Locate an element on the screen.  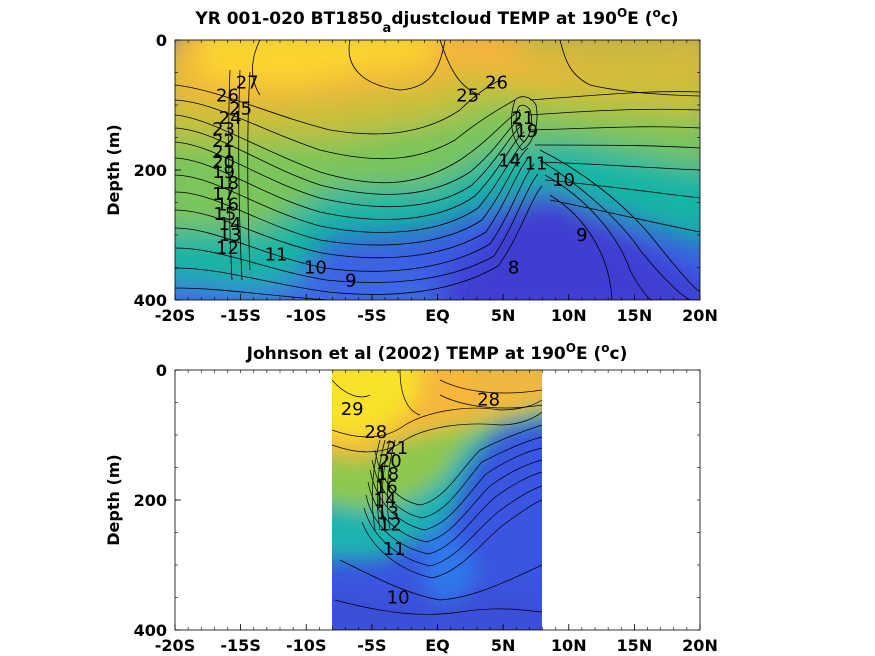
panel-2-ylabel: Depth (m) is located at coordinates (113, 500).